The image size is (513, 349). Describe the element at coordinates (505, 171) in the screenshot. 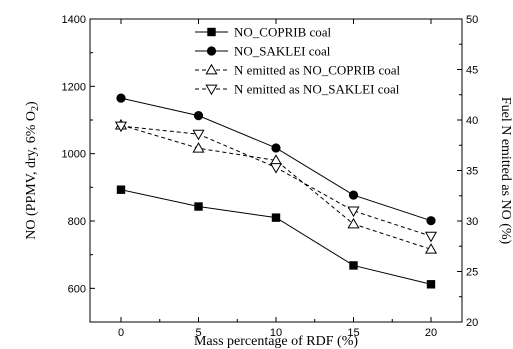

I see `y-right-axis-title: Fuel N emitted as NO (%)` at that location.